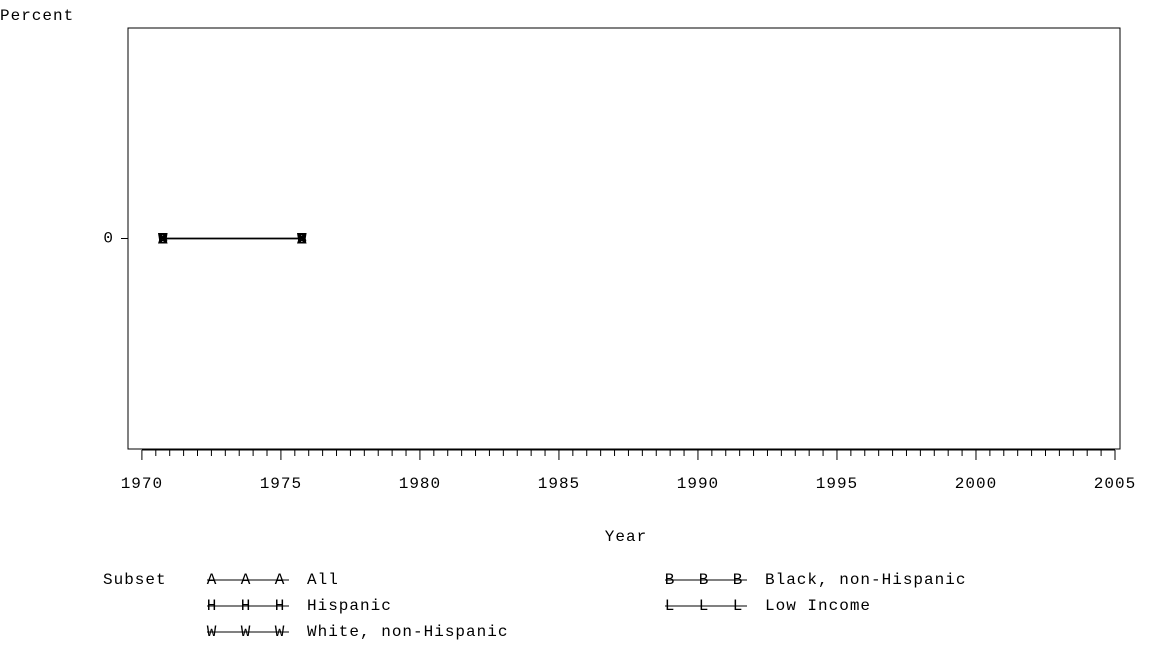 The height and width of the screenshot is (647, 1149). What do you see at coordinates (108, 239) in the screenshot?
I see `y-tick-label: 0` at bounding box center [108, 239].